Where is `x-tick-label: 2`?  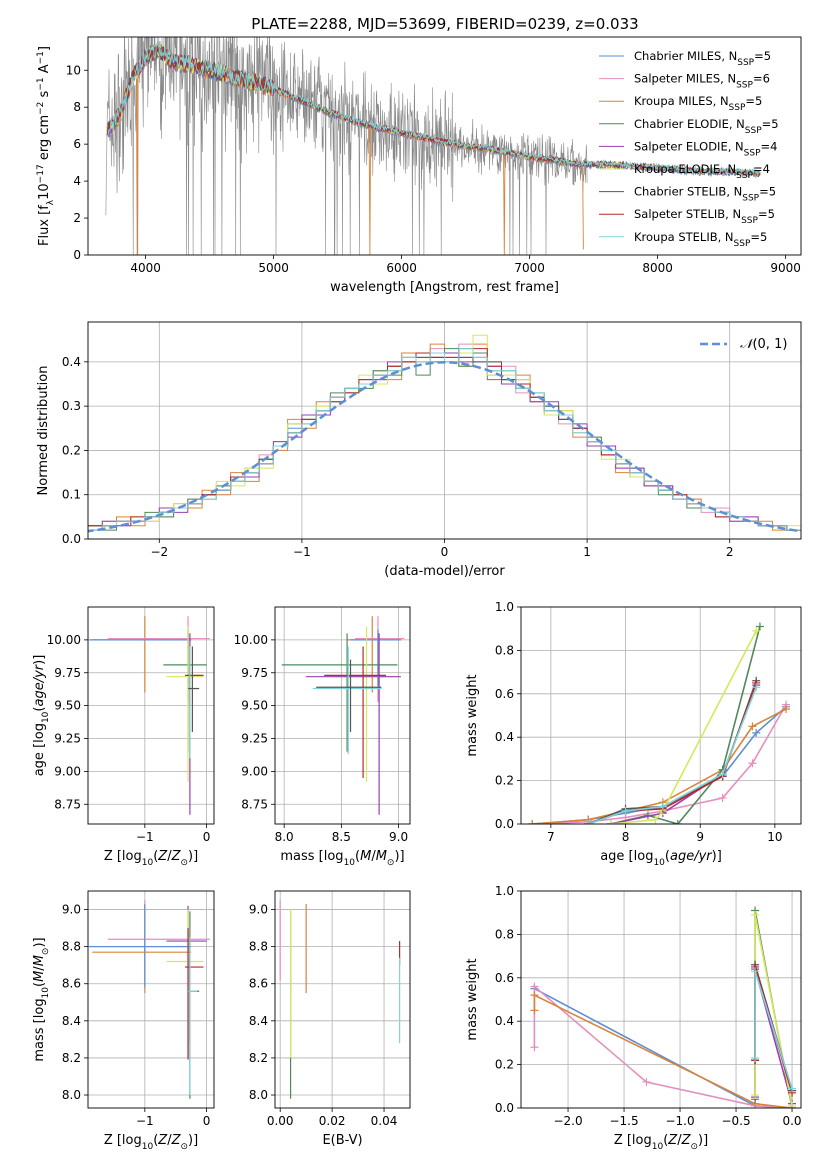
x-tick-label: 2 is located at coordinates (730, 552).